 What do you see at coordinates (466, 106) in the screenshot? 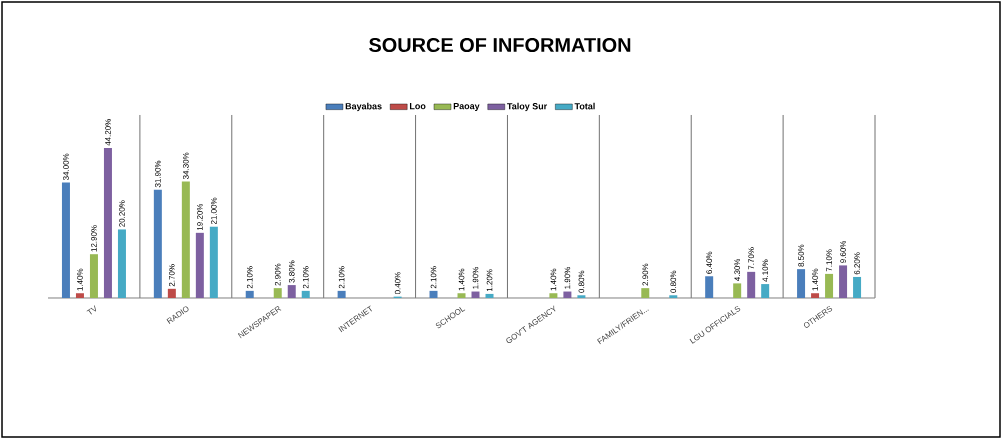
I see `legend-label: Paoay` at bounding box center [466, 106].